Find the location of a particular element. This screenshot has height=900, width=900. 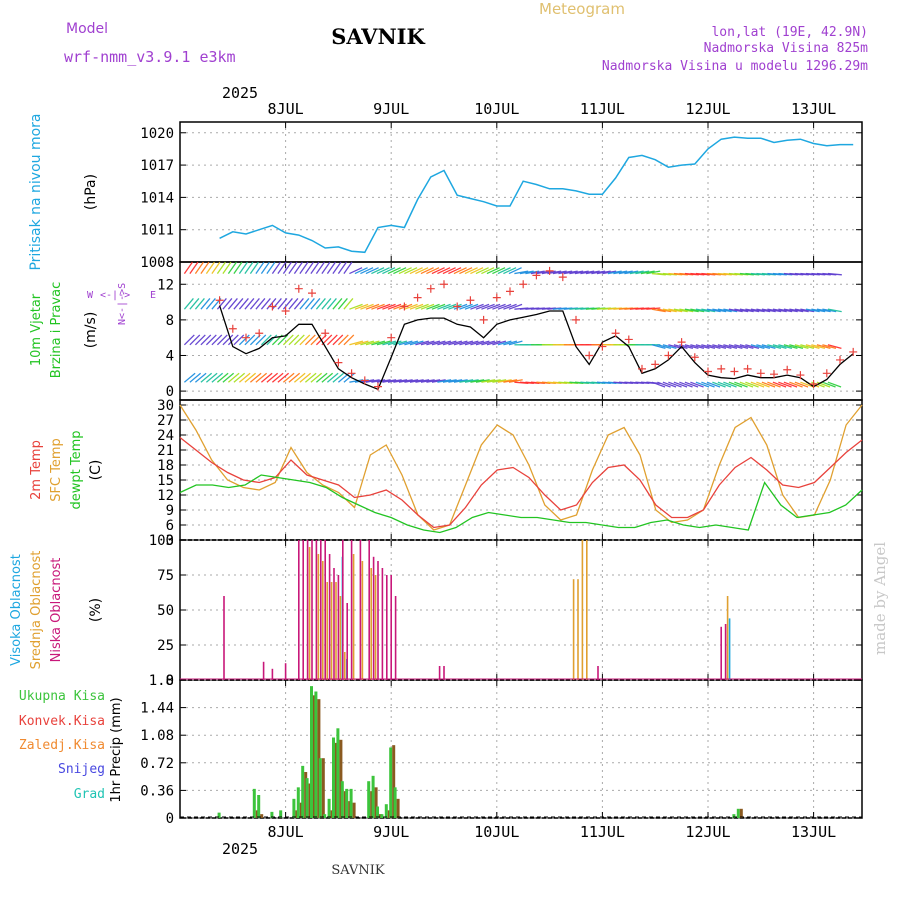

pressure-line is located at coordinates (536, 195).